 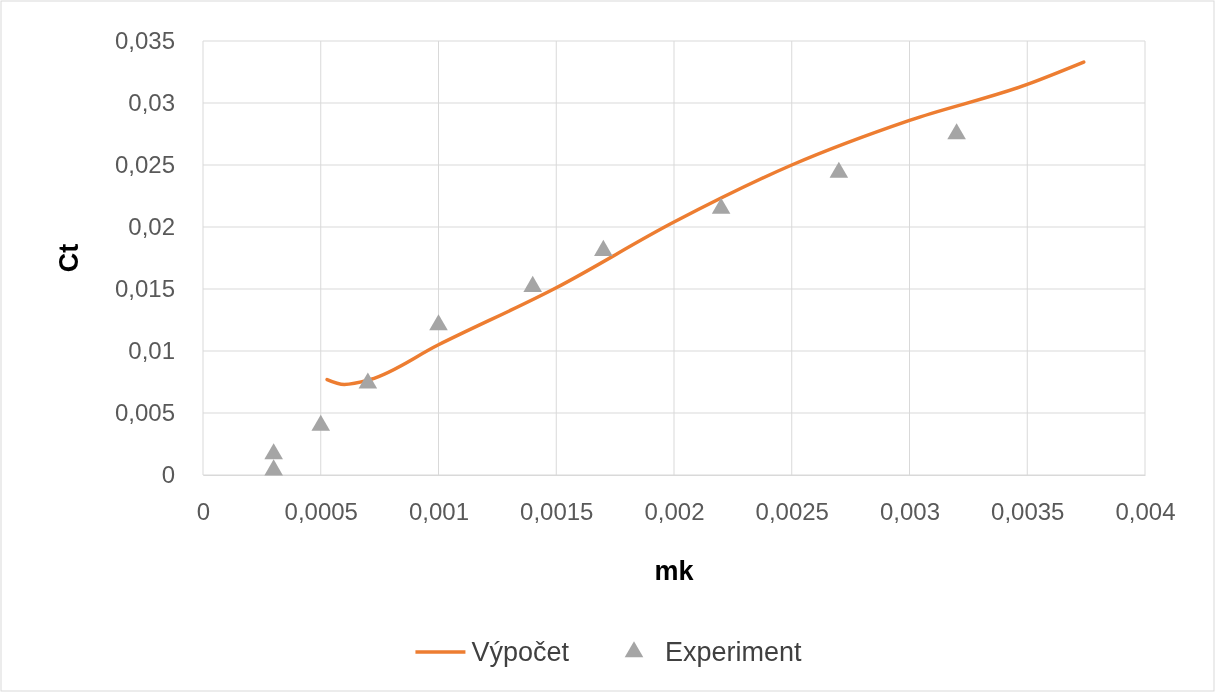 I want to click on y-tick-label: 0,025, so click(x=144, y=165).